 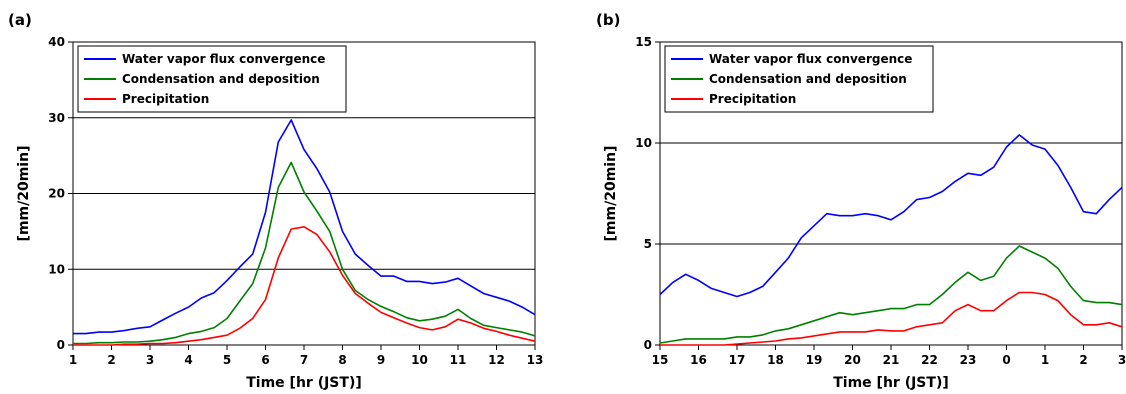 I want to click on panel-label: (a), so click(x=20, y=20).